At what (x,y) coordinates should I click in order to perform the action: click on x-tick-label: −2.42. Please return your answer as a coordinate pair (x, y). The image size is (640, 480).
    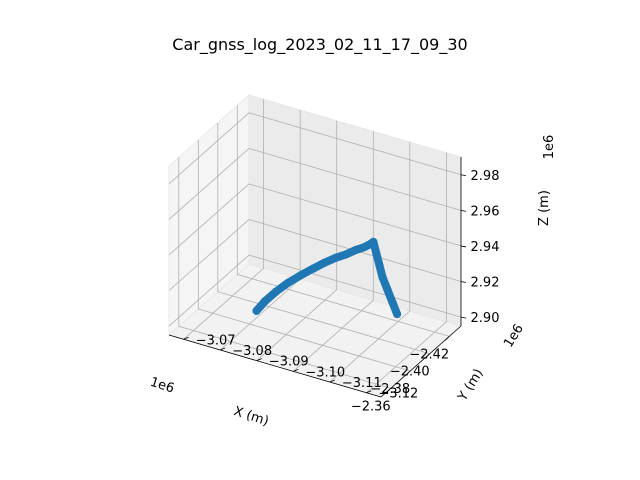
    Looking at the image, I should click on (429, 354).